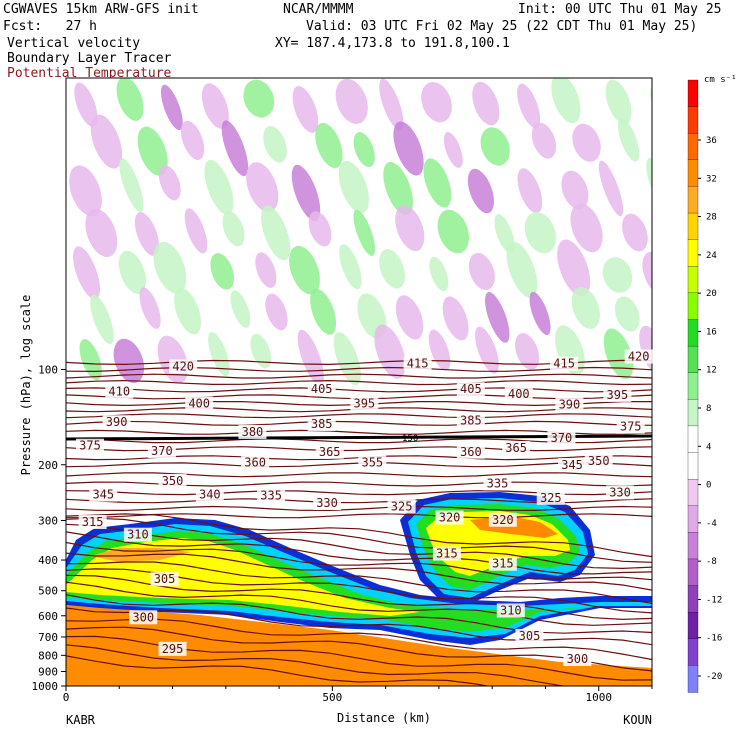 Image resolution: width=740 pixels, height=740 pixels. What do you see at coordinates (598, 697) in the screenshot?
I see `x-tick-label: 1000` at bounding box center [598, 697].